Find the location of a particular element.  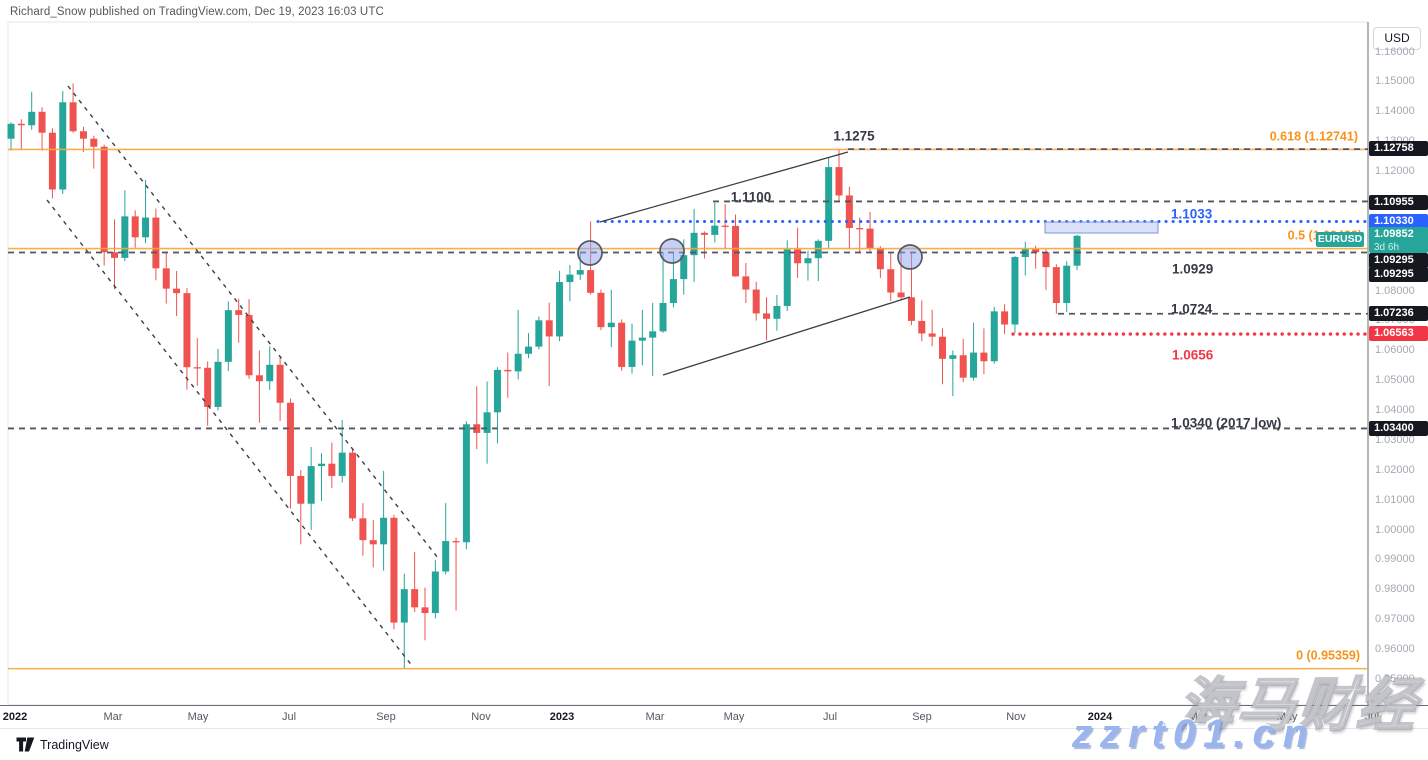

price-grid-label: 1.01000 is located at coordinates (1395, 499).